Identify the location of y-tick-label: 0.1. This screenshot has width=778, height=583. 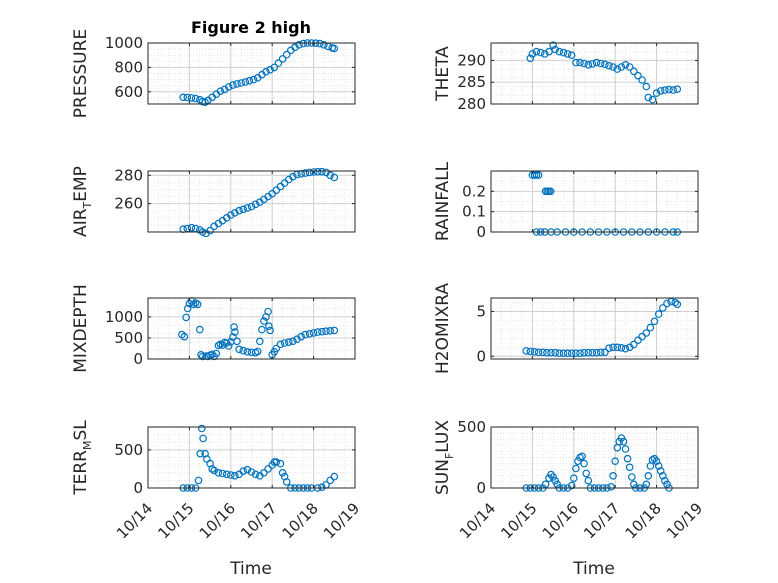
(474, 212).